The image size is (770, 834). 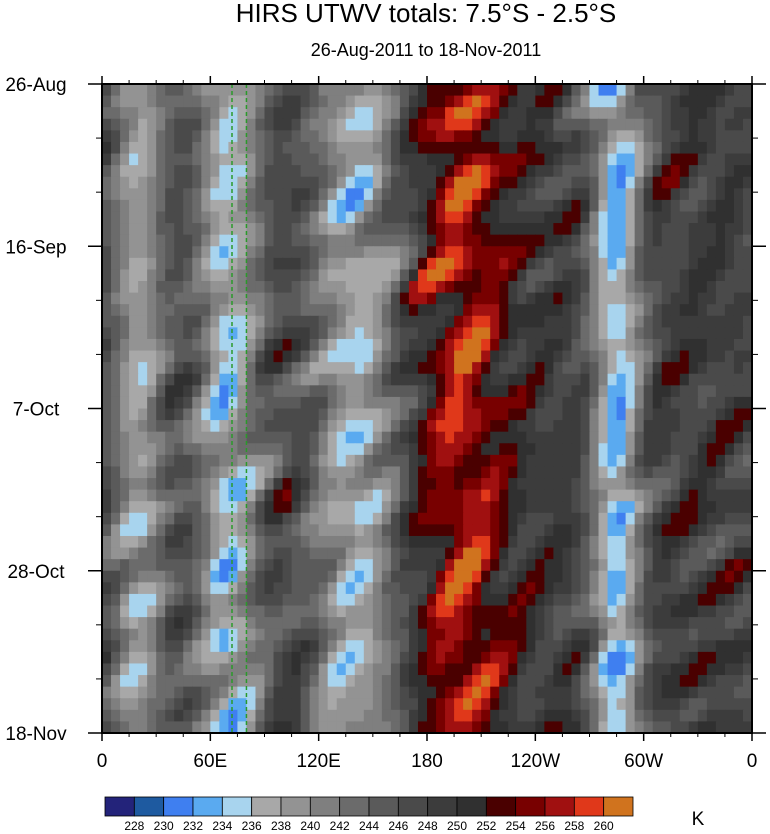 What do you see at coordinates (427, 761) in the screenshot?
I see `x-tick-label: 180` at bounding box center [427, 761].